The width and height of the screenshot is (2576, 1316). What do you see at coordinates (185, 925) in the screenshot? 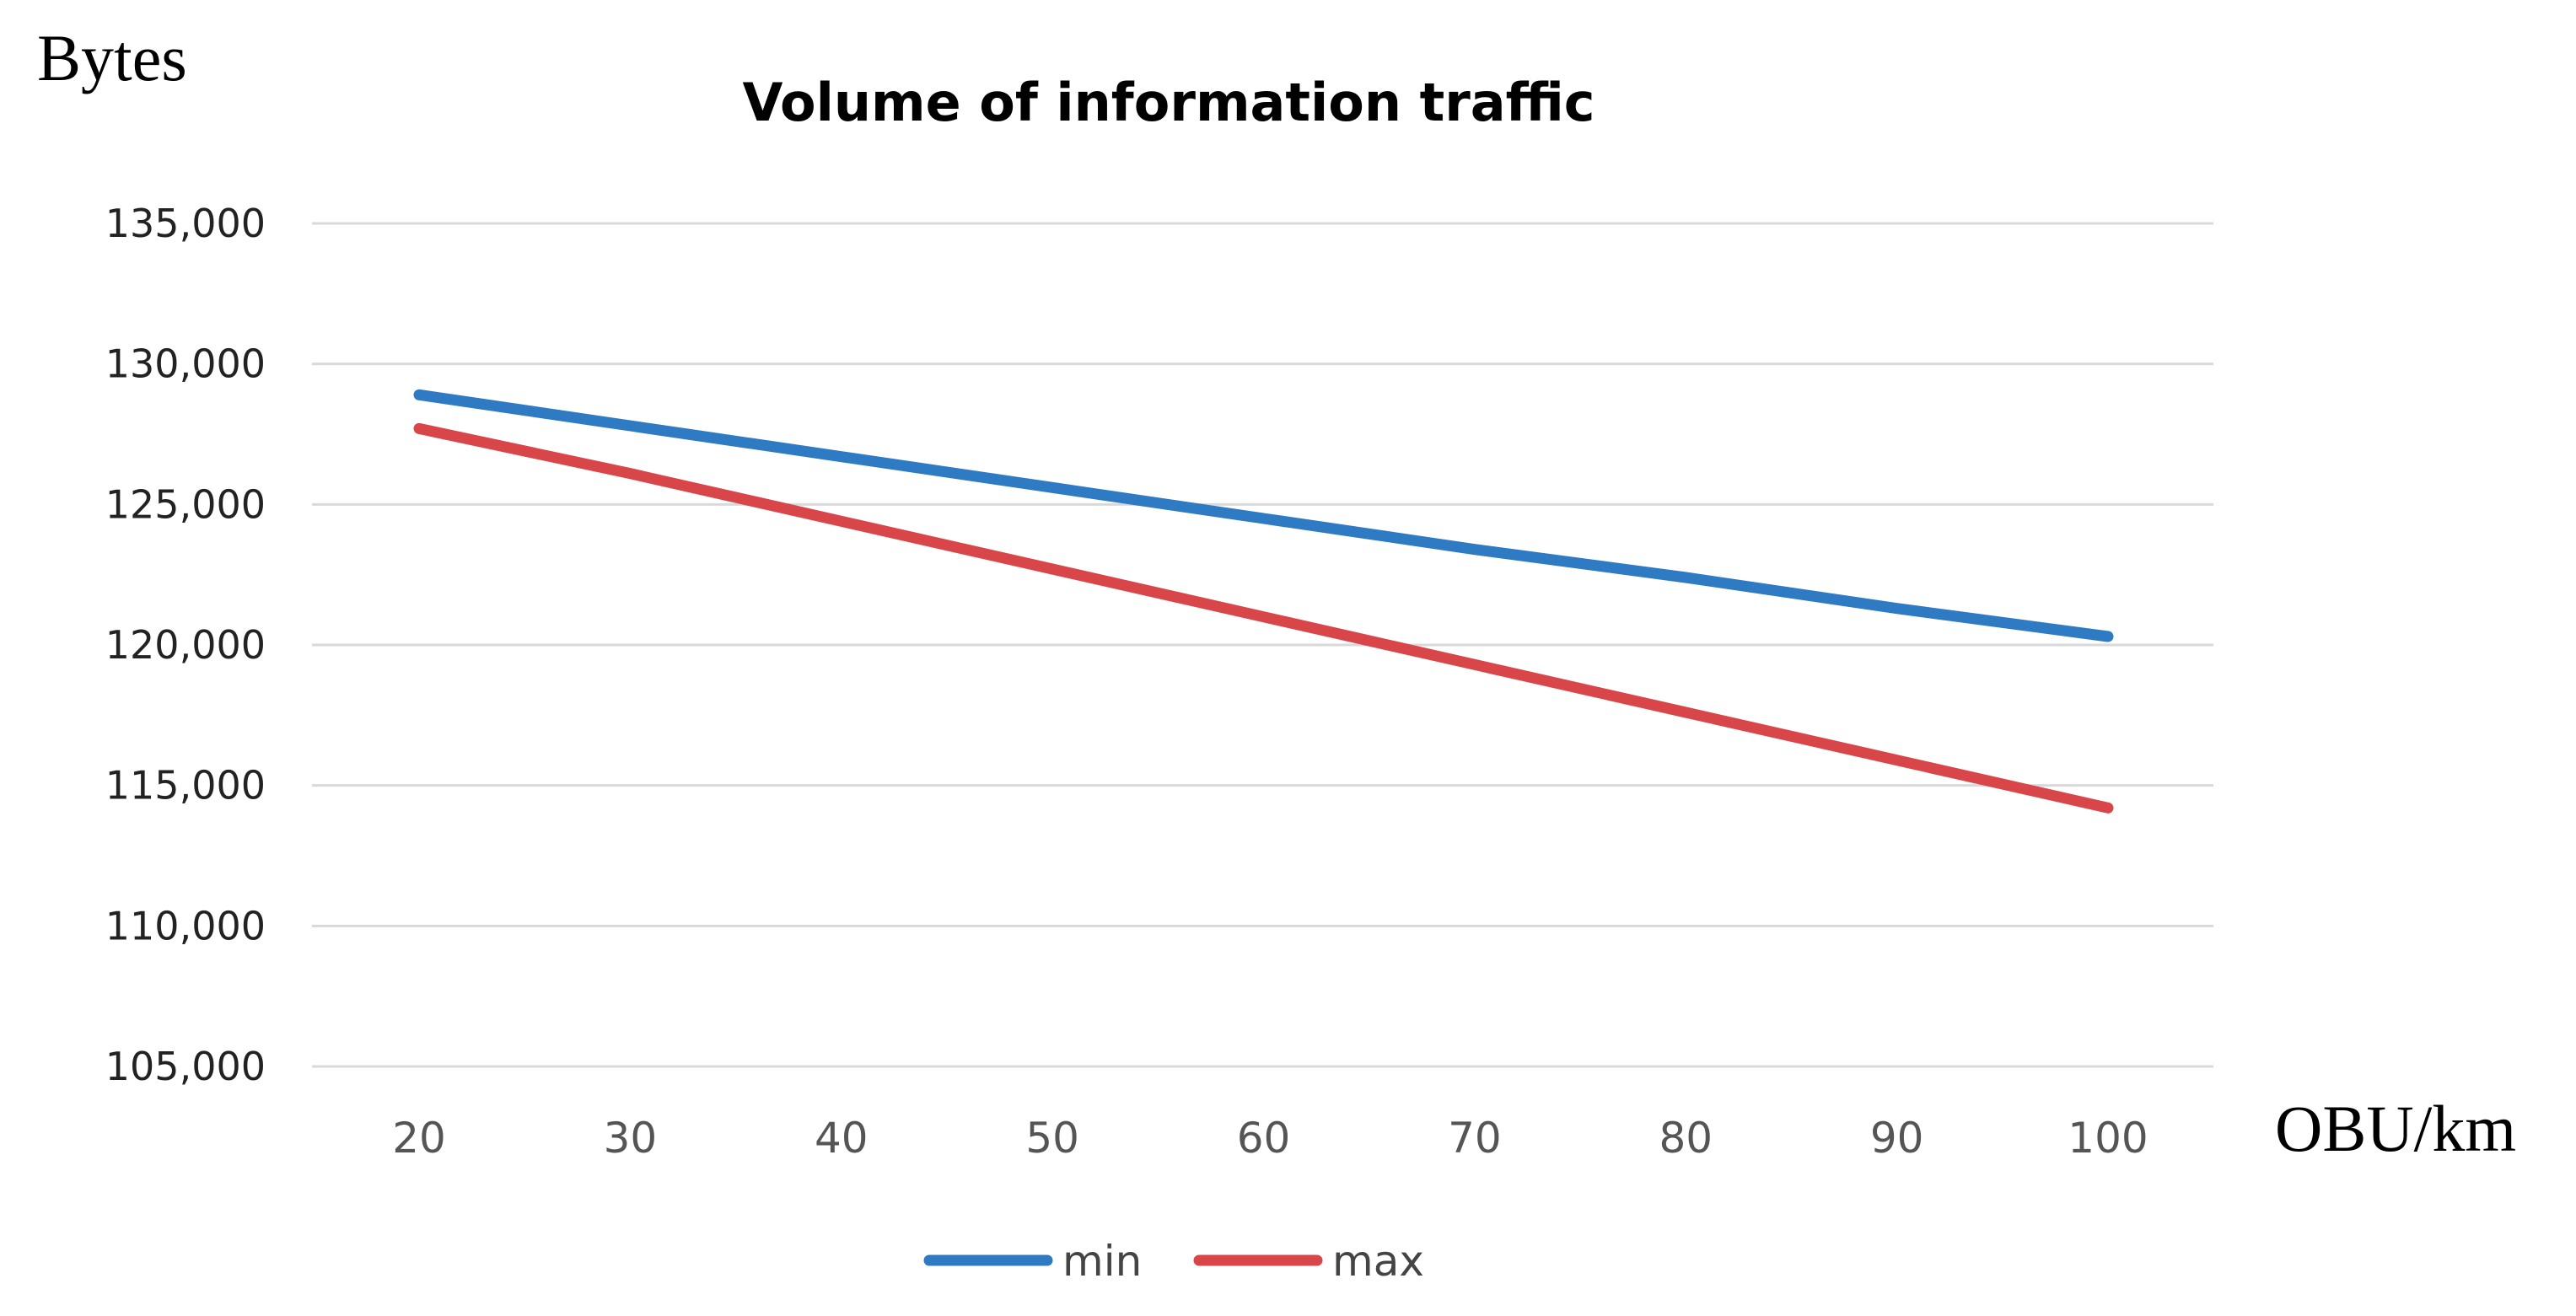
I see `y-tick-label: 110,000` at bounding box center [185, 925].